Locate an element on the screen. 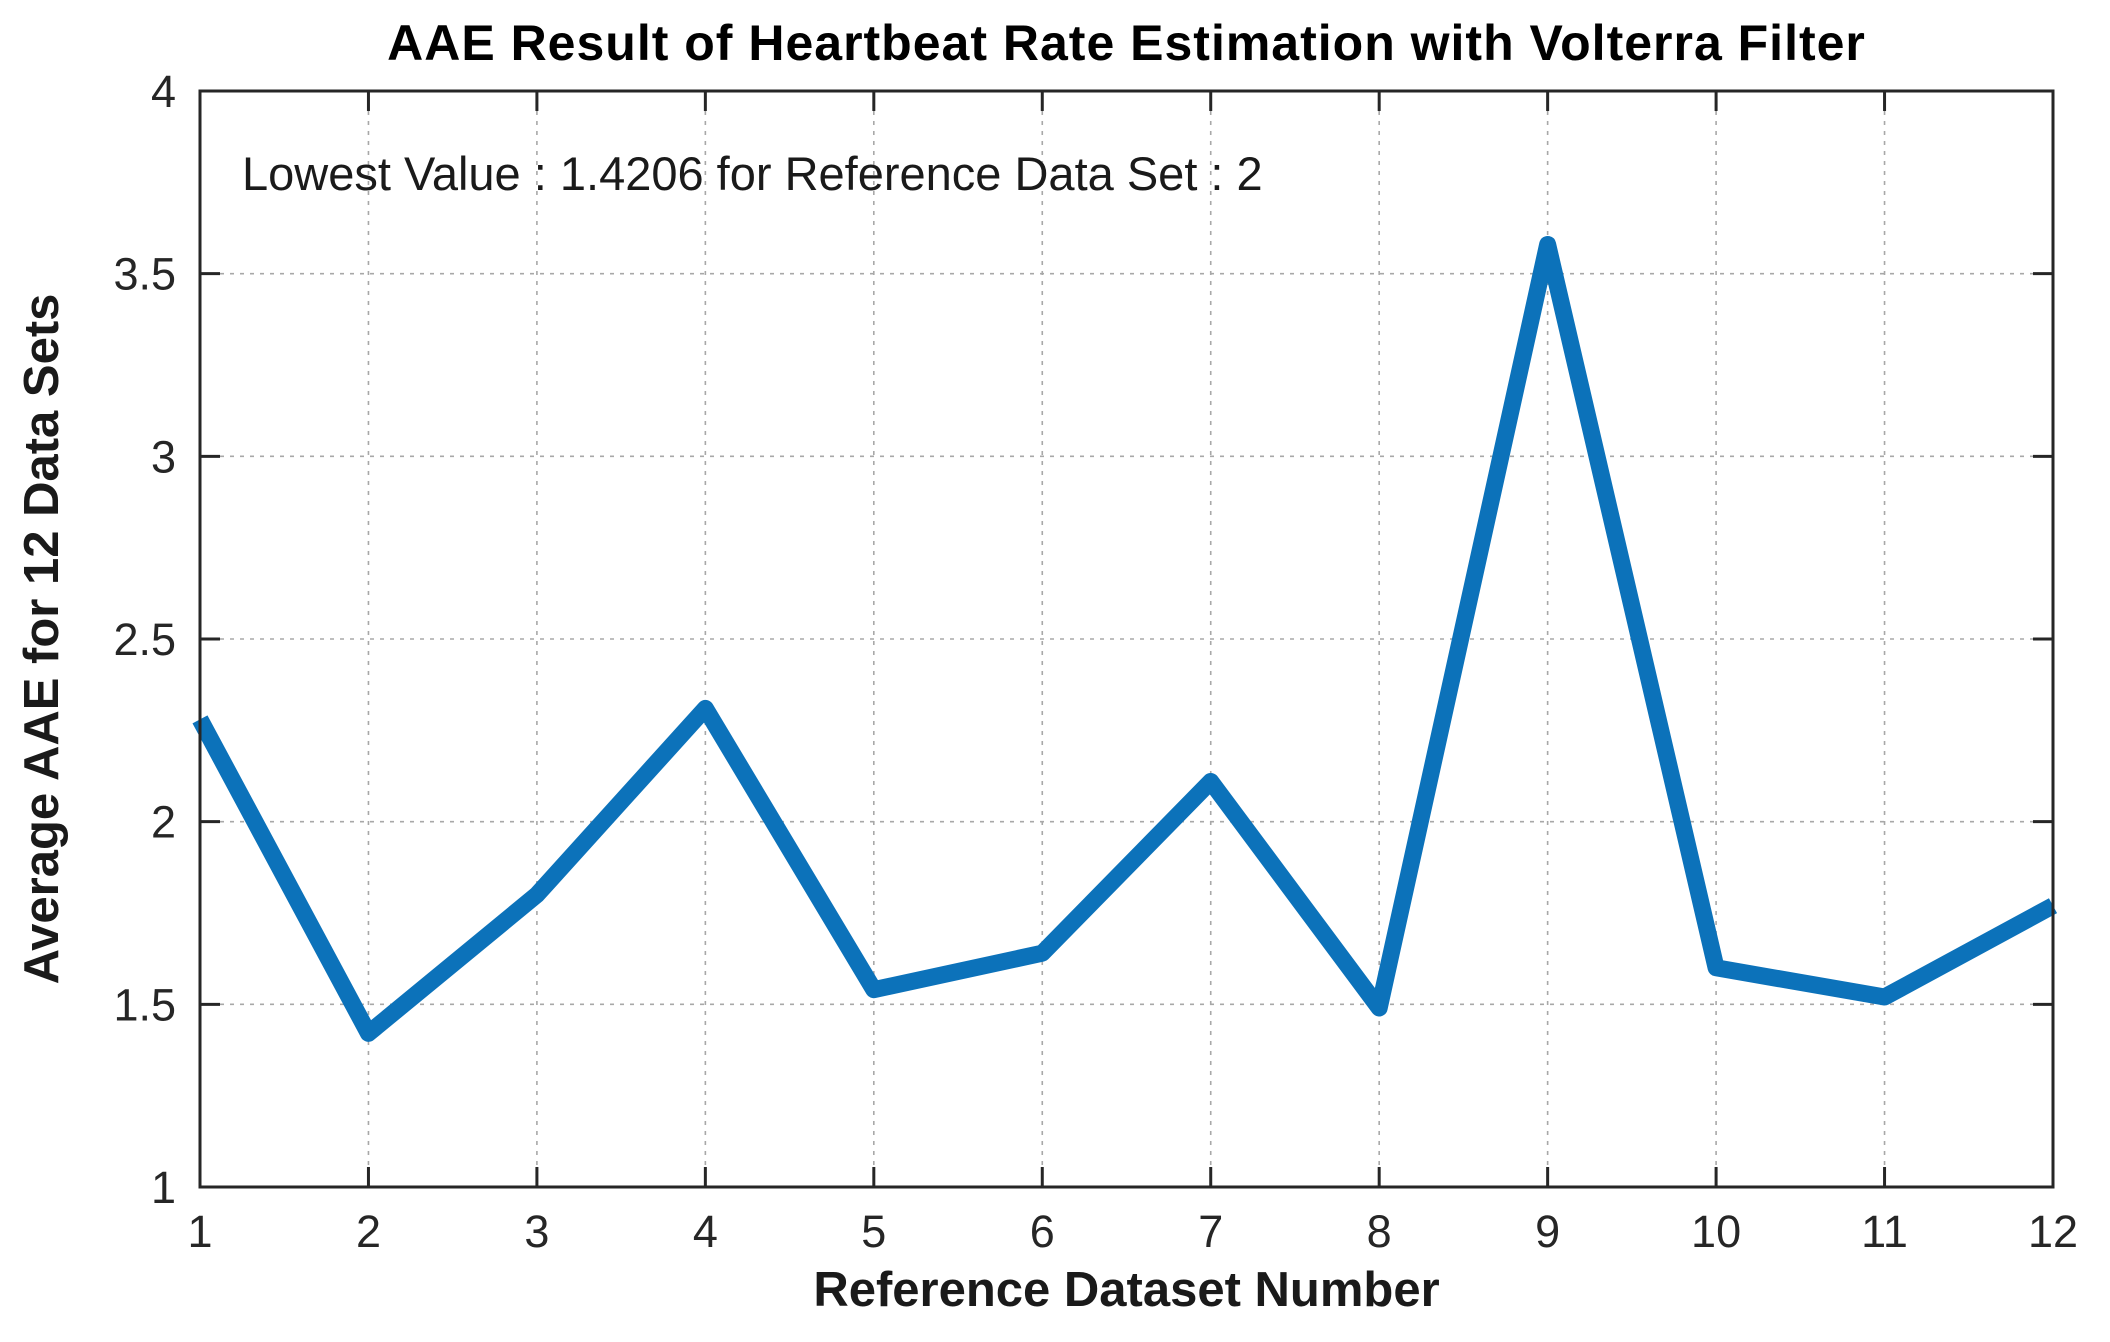  x-tick-label: 4 is located at coordinates (705, 1231).